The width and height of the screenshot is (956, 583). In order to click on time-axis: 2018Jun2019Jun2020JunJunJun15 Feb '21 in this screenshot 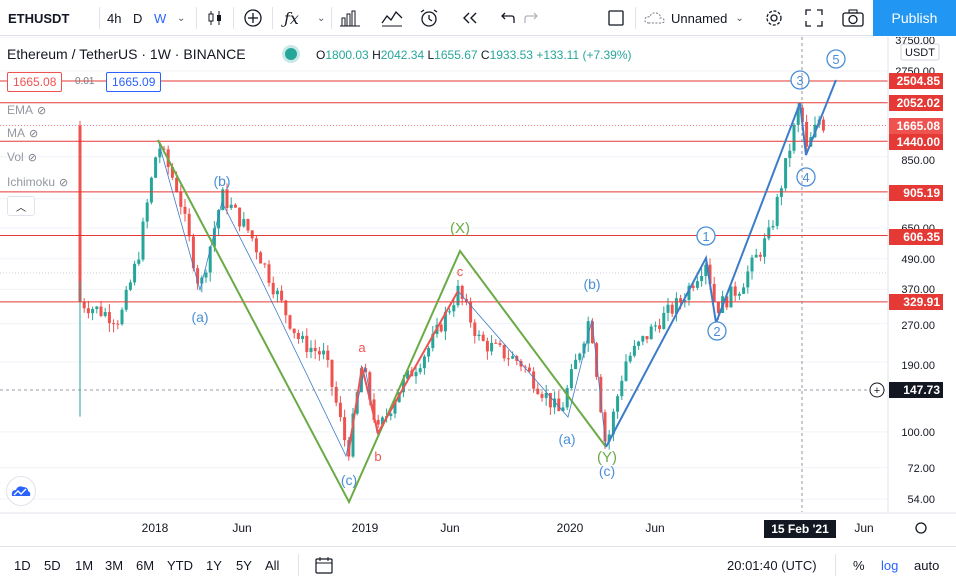, I will do `click(478, 525)`.